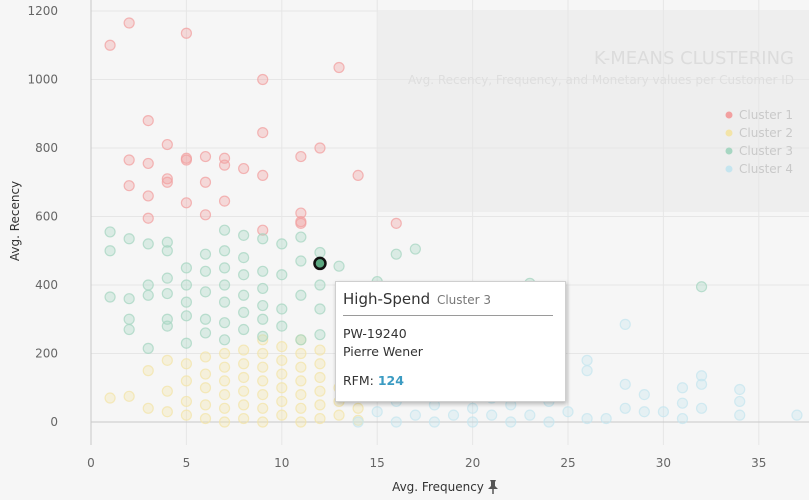  Describe the element at coordinates (493, 487) in the screenshot. I see `pin-icon` at that location.